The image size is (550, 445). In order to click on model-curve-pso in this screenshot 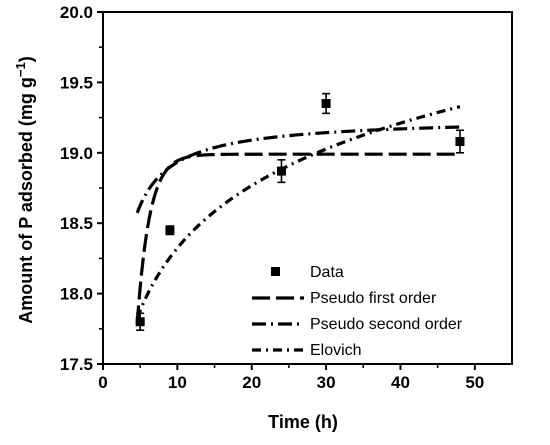, I will do `click(297, 169)`.